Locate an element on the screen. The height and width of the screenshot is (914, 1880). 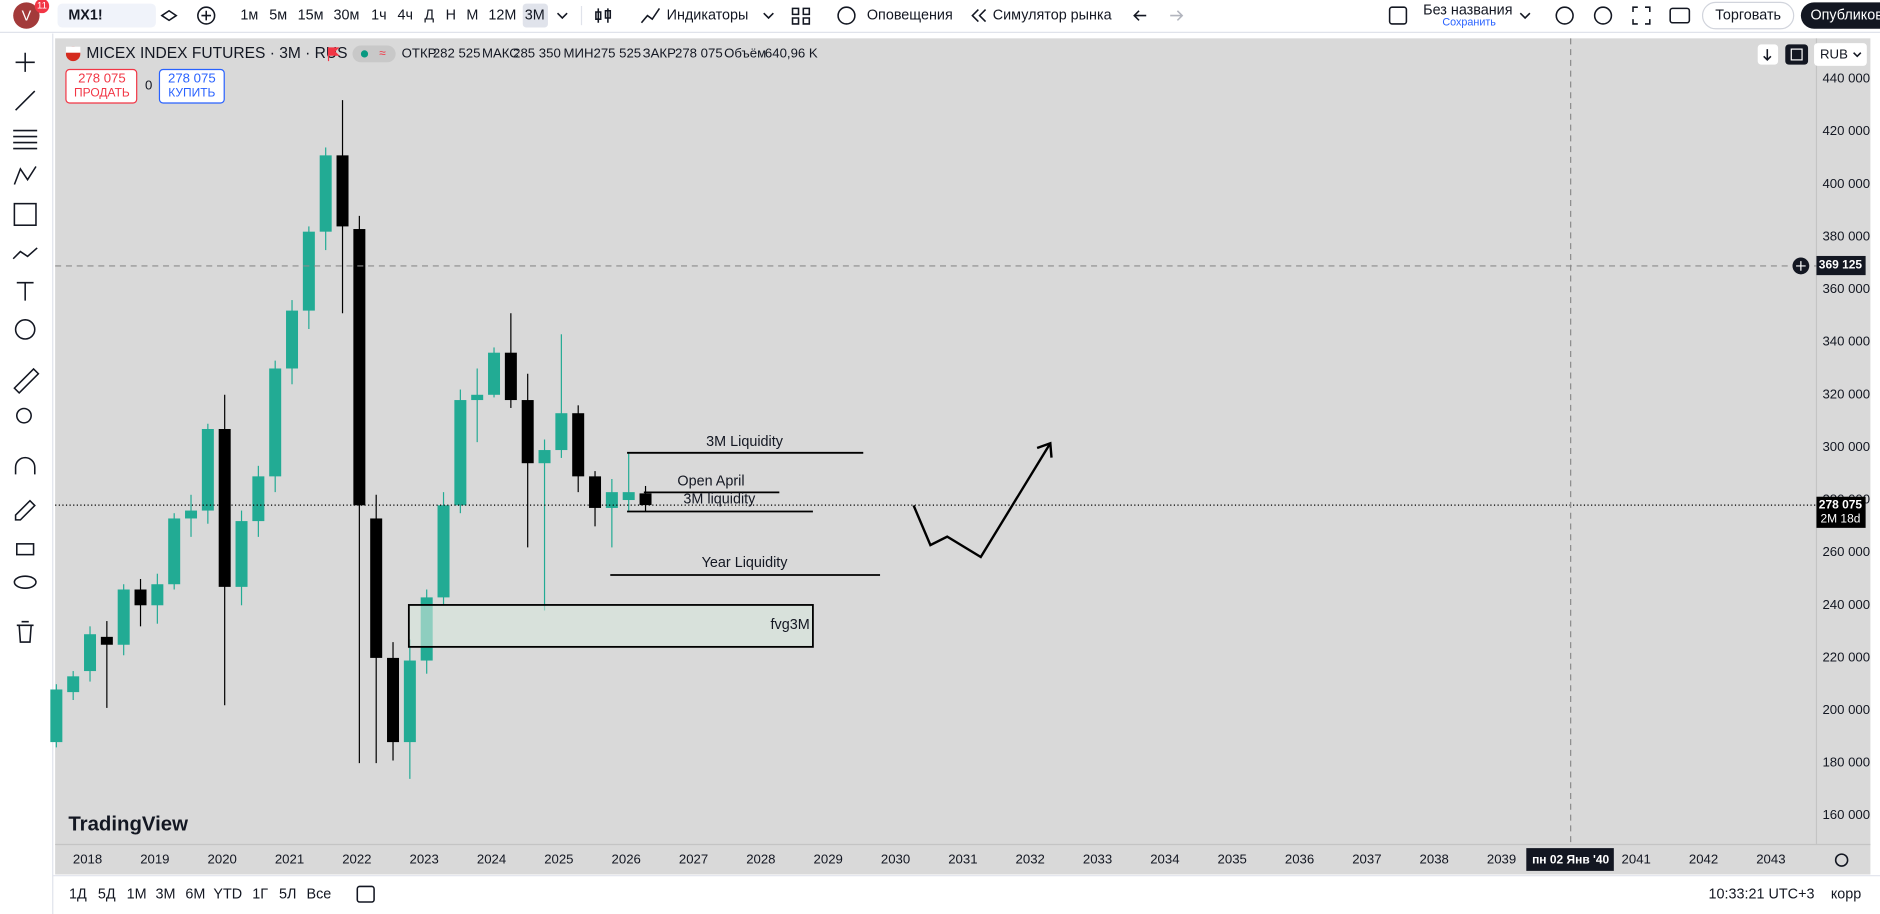
add-symbol-icon is located at coordinates (206, 15).